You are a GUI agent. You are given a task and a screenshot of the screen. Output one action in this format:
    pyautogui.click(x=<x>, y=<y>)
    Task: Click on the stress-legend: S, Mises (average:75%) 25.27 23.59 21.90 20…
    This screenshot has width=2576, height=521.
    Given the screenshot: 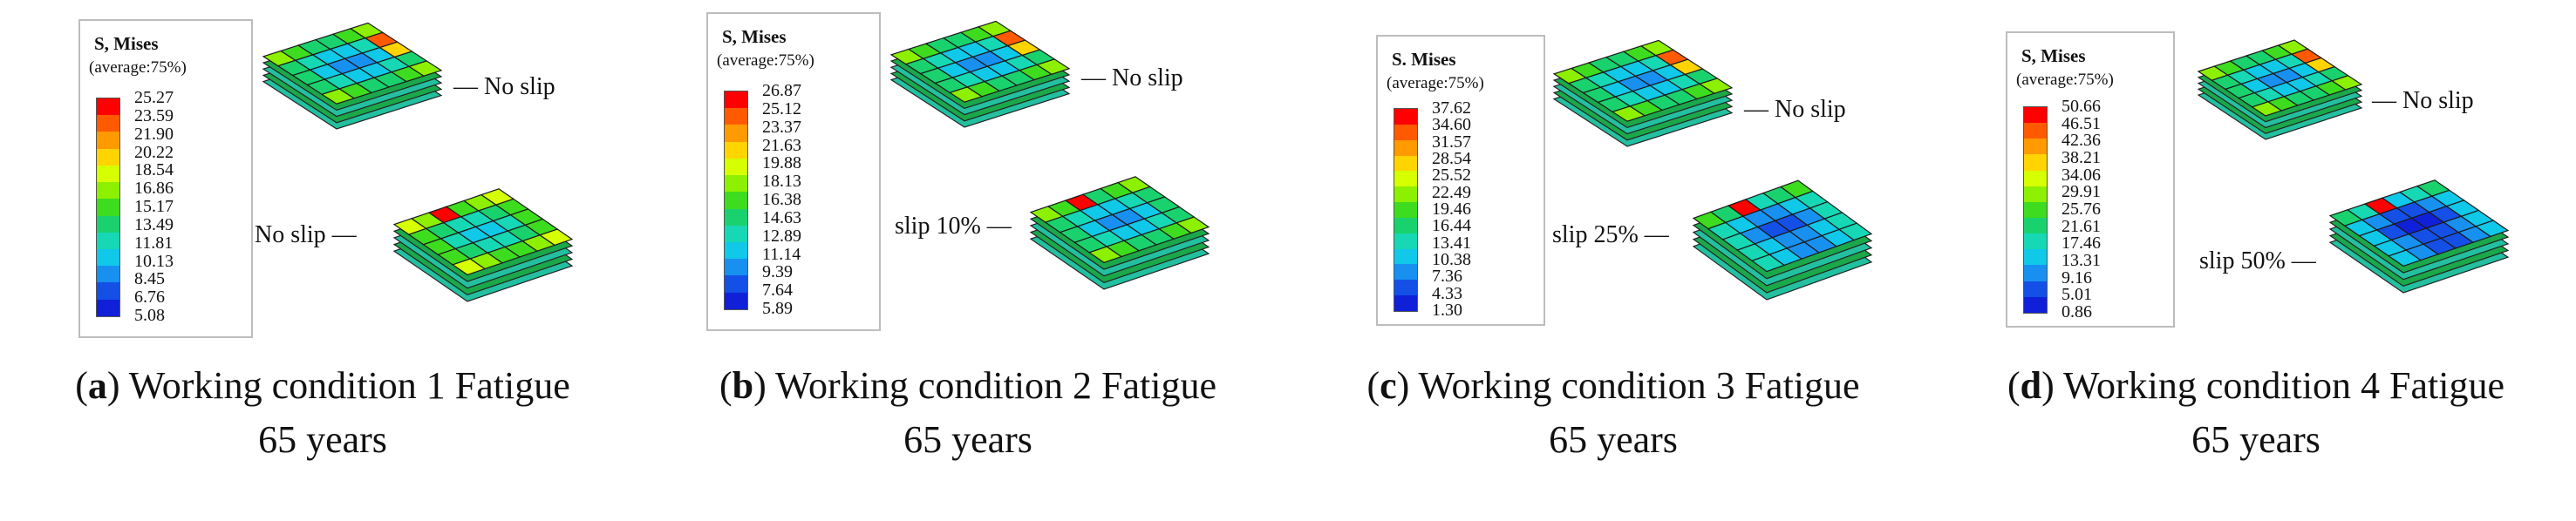 What is the action you would take?
    pyautogui.click(x=165, y=179)
    